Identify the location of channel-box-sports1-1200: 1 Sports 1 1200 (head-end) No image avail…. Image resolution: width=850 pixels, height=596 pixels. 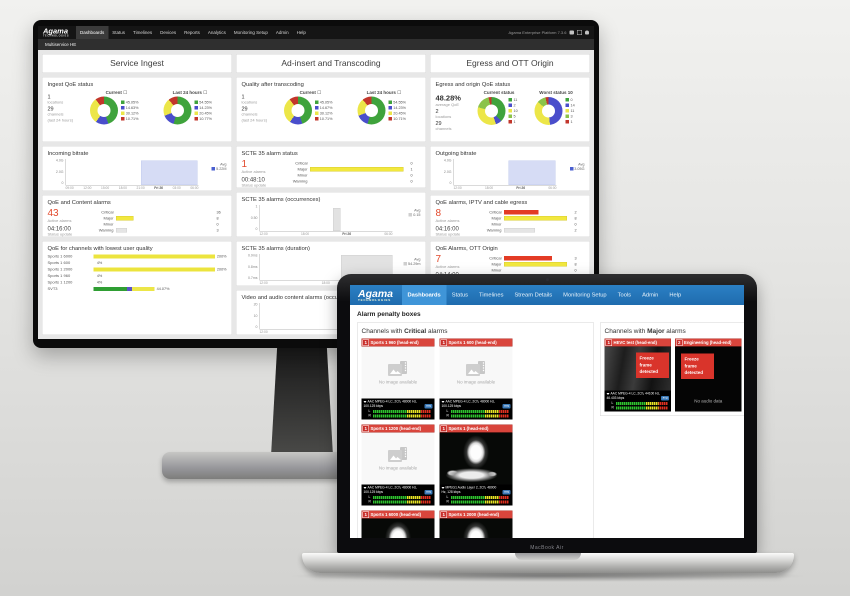
(398, 465).